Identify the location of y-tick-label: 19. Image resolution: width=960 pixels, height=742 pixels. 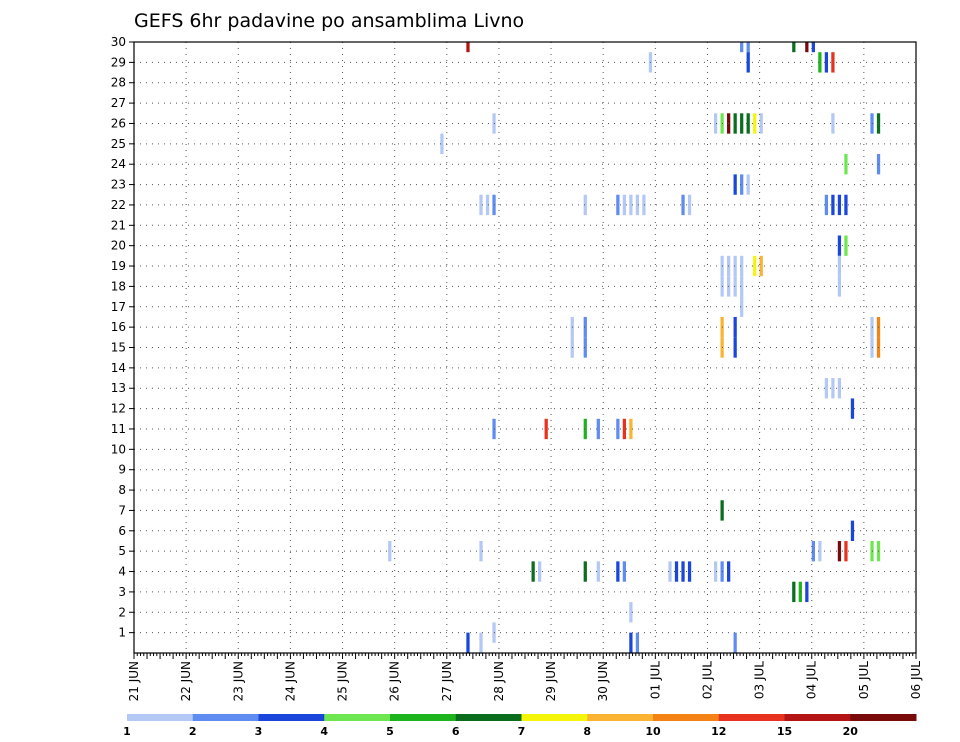
(118, 266).